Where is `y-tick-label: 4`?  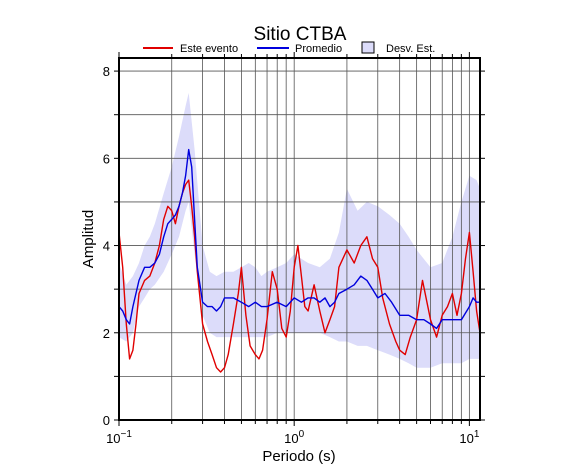
y-tick-label: 4 is located at coordinates (106, 246).